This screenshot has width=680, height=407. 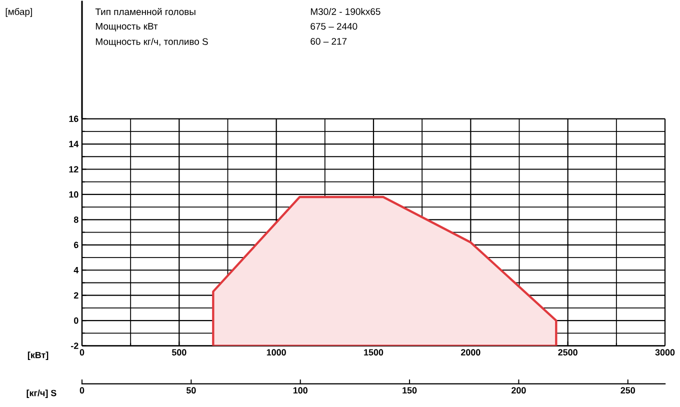 I want to click on y-tick-label: 14, so click(x=74, y=144).